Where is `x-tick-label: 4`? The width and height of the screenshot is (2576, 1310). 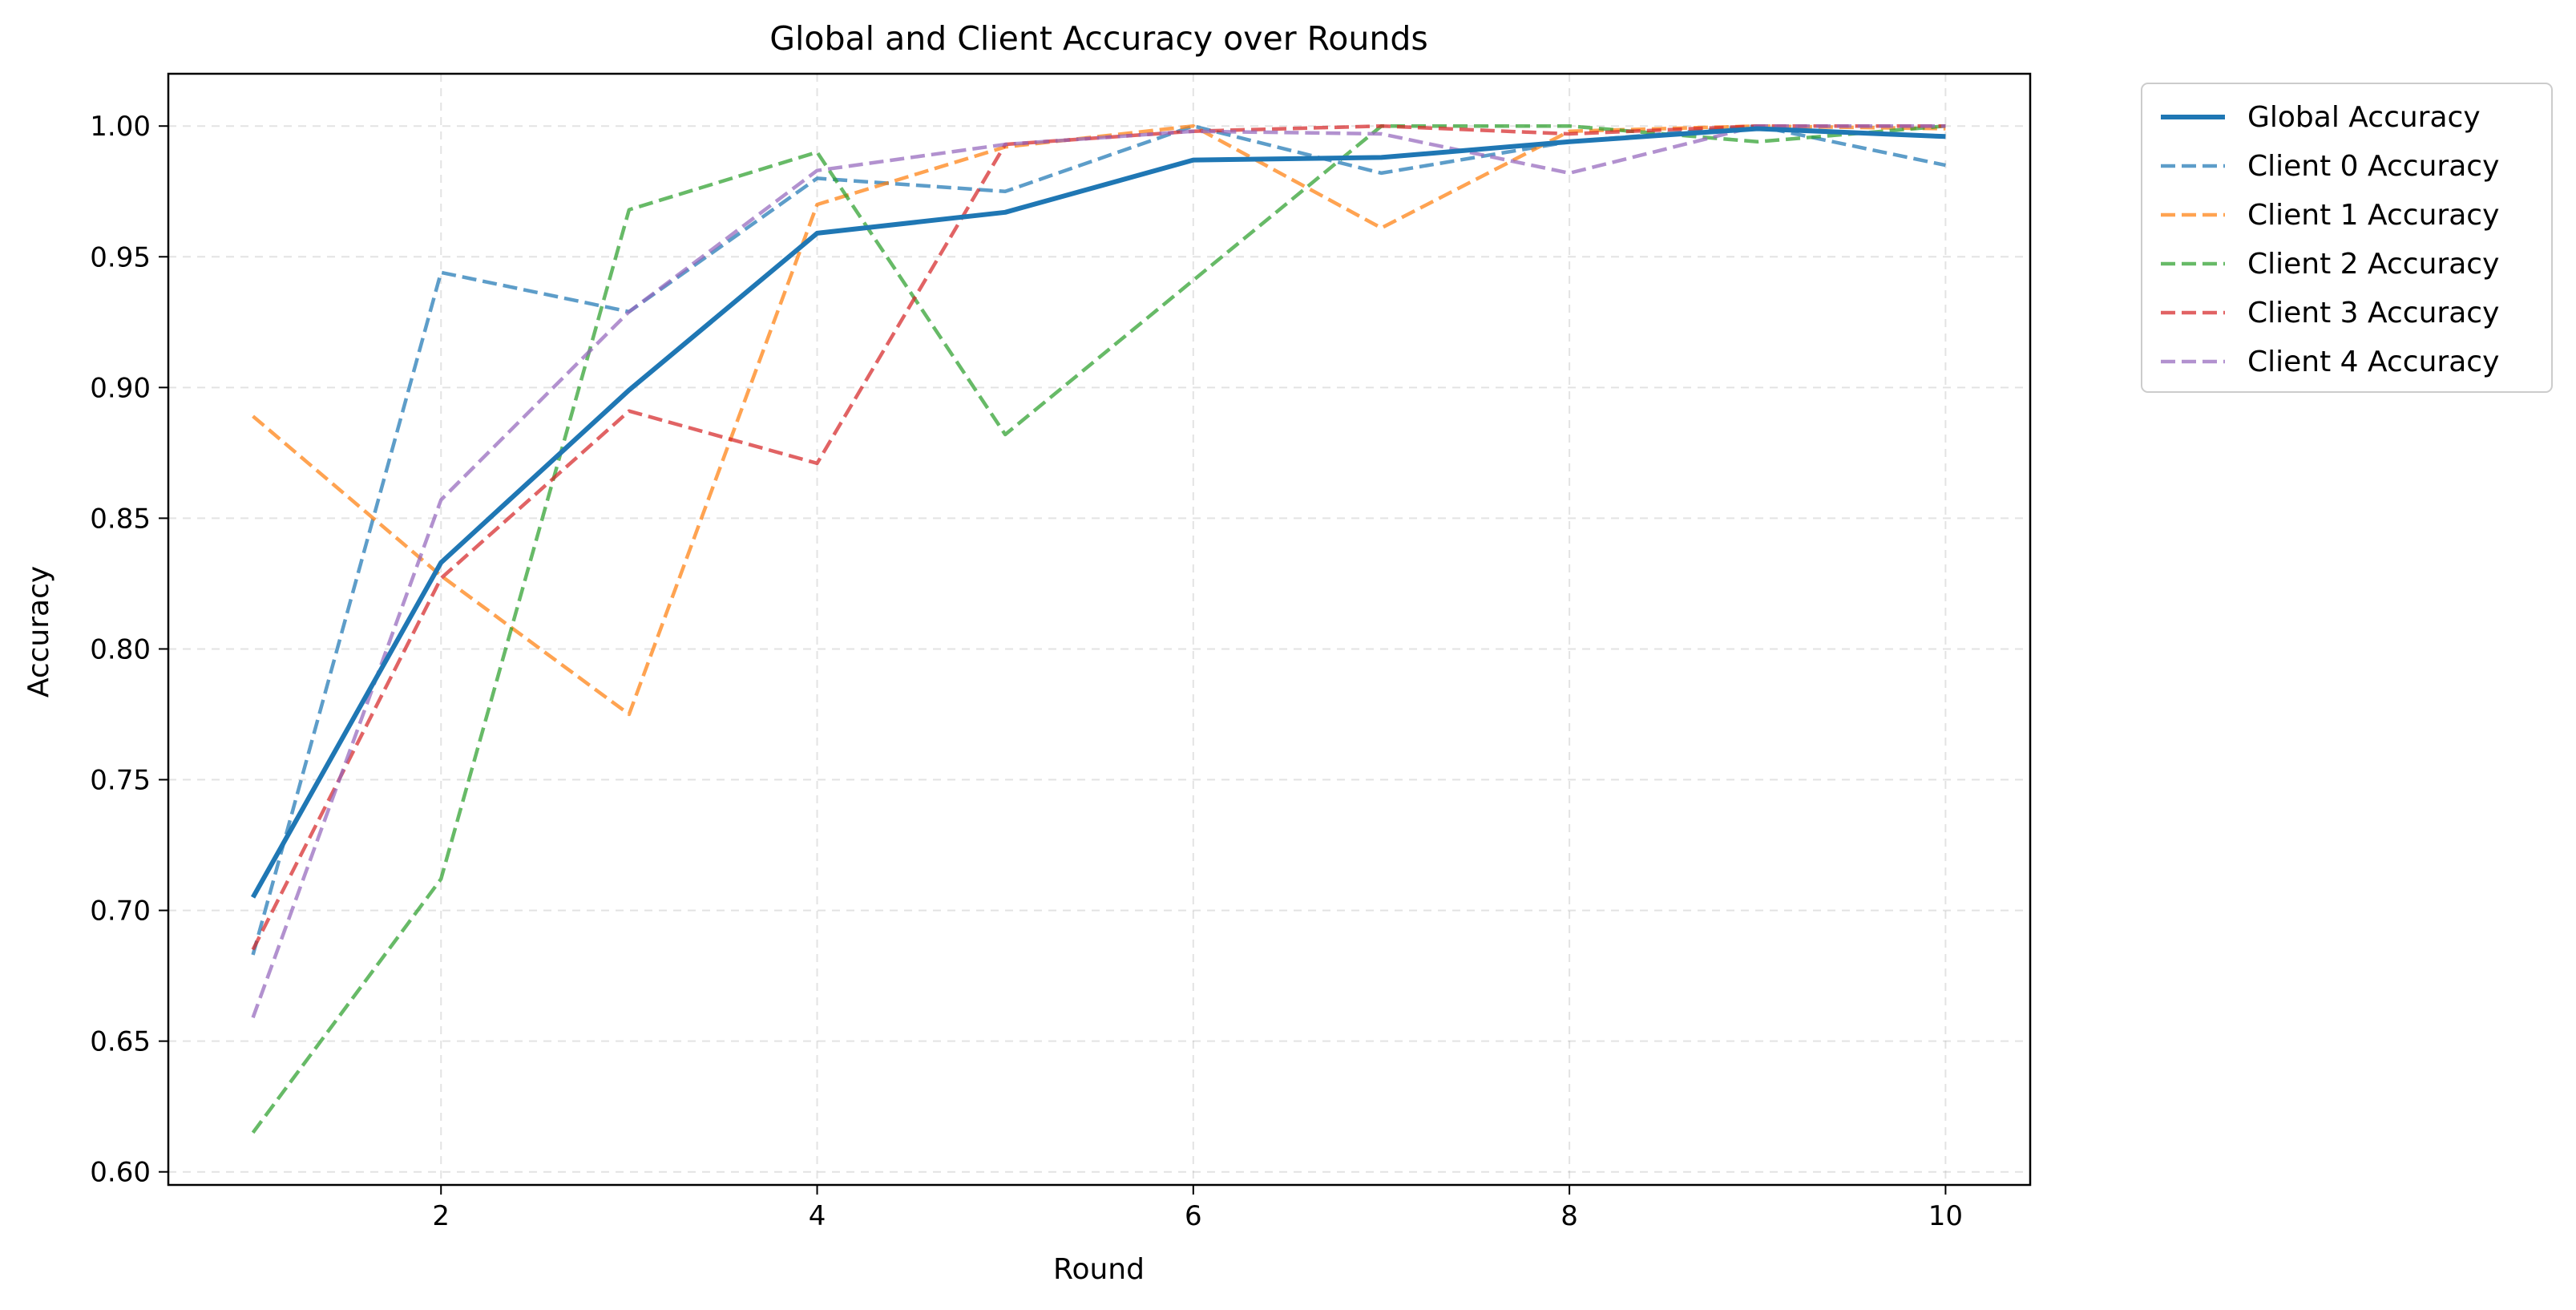 x-tick-label: 4 is located at coordinates (817, 1216).